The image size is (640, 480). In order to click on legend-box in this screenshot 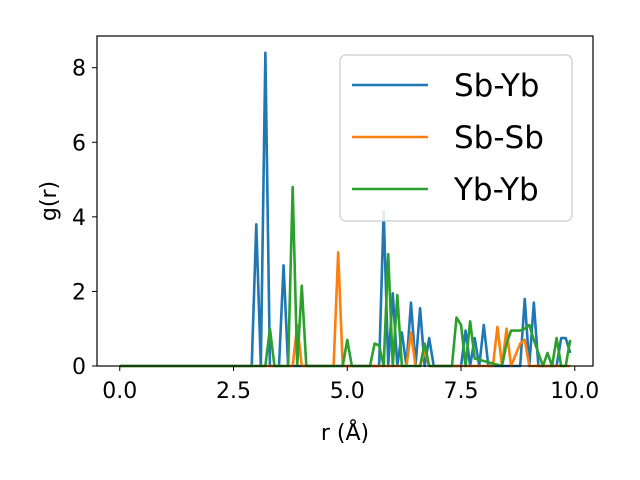, I will do `click(456, 138)`.